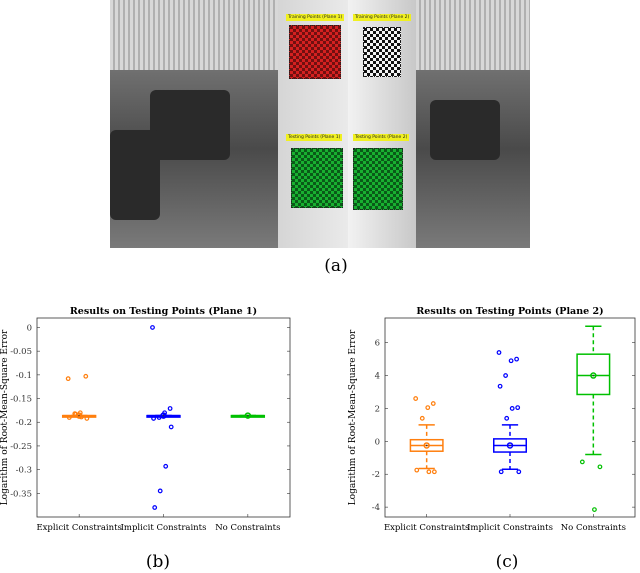 Image resolution: width=640 pixels, height=573 pixels. What do you see at coordinates (21, 494) in the screenshot?
I see `y-tick-label: -0.35` at bounding box center [21, 494].